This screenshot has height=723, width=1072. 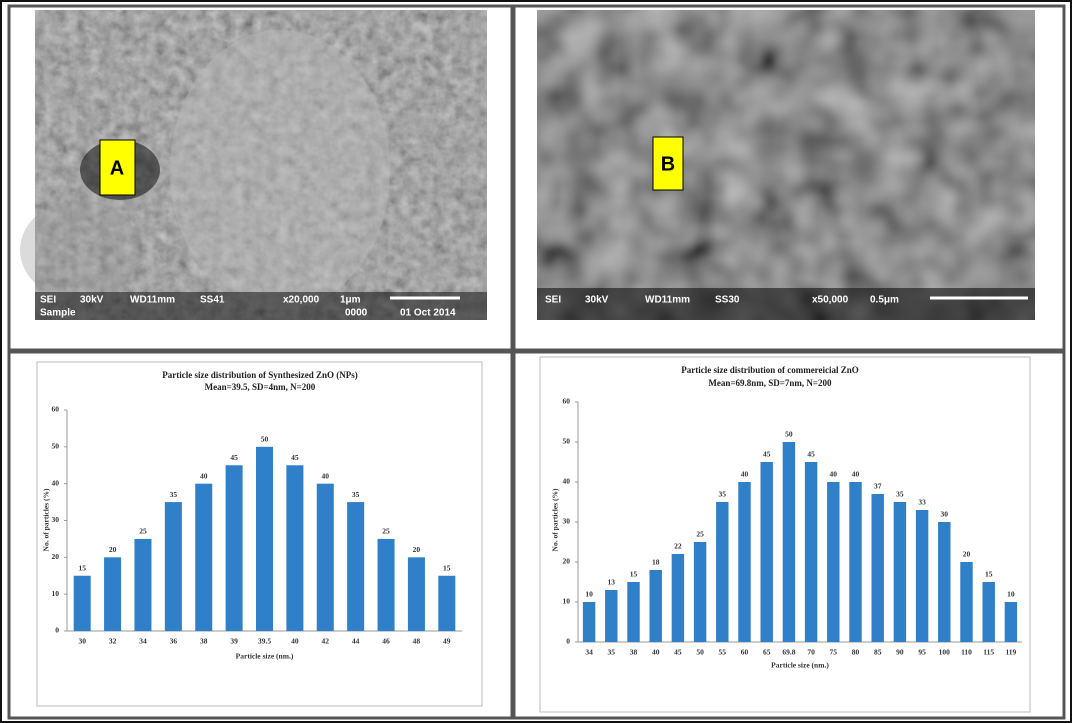 What do you see at coordinates (789, 434) in the screenshot?
I see `data-label: 50` at bounding box center [789, 434].